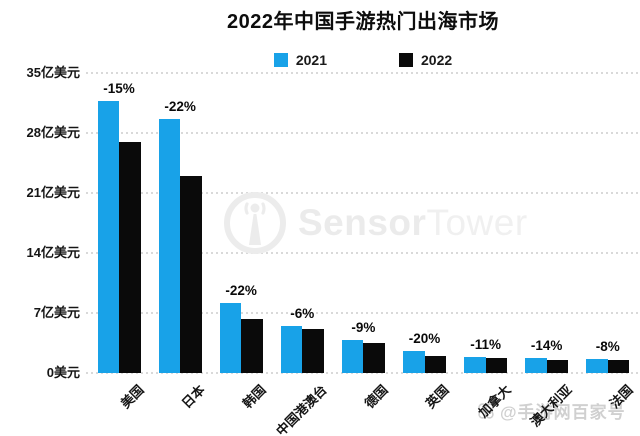 Image resolution: width=640 pixels, height=436 pixels. Describe the element at coordinates (302, 313) in the screenshot. I see `change-label: -6%` at that location.